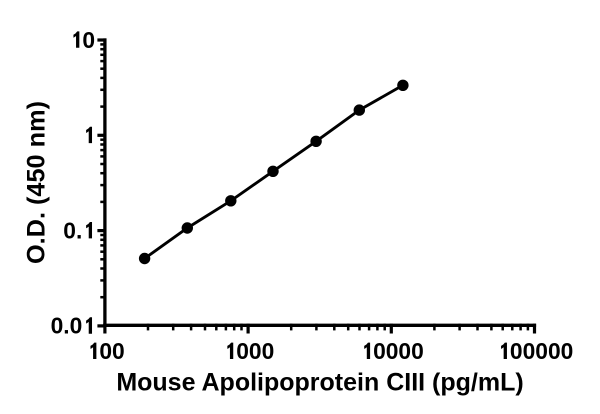 Image resolution: width=600 pixels, height=414 pixels. I want to click on svg-text: 0.0, so click(73, 326).